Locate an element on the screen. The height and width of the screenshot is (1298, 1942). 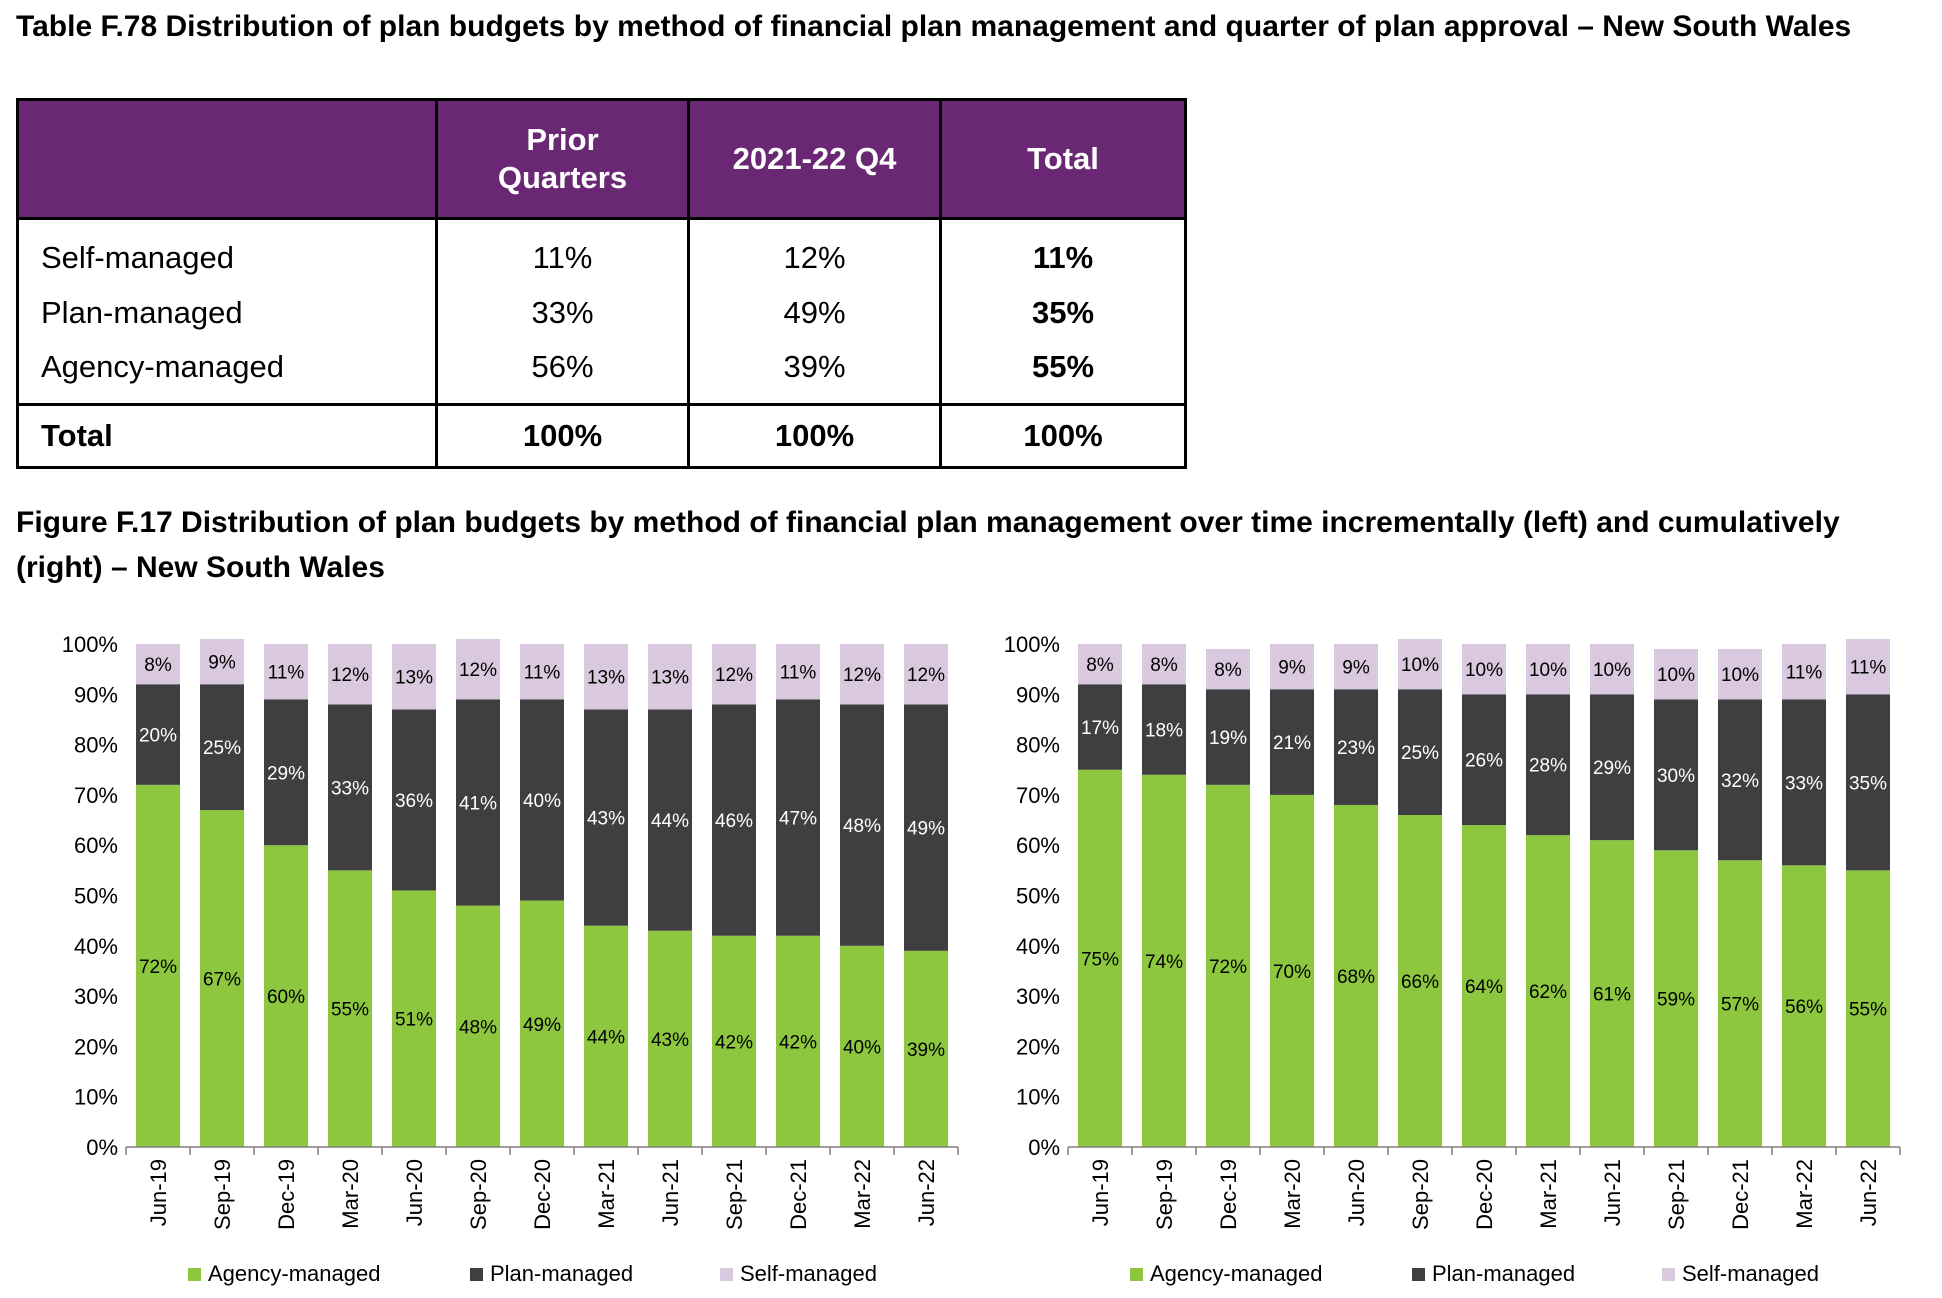
data-label: 20% is located at coordinates (158, 736).